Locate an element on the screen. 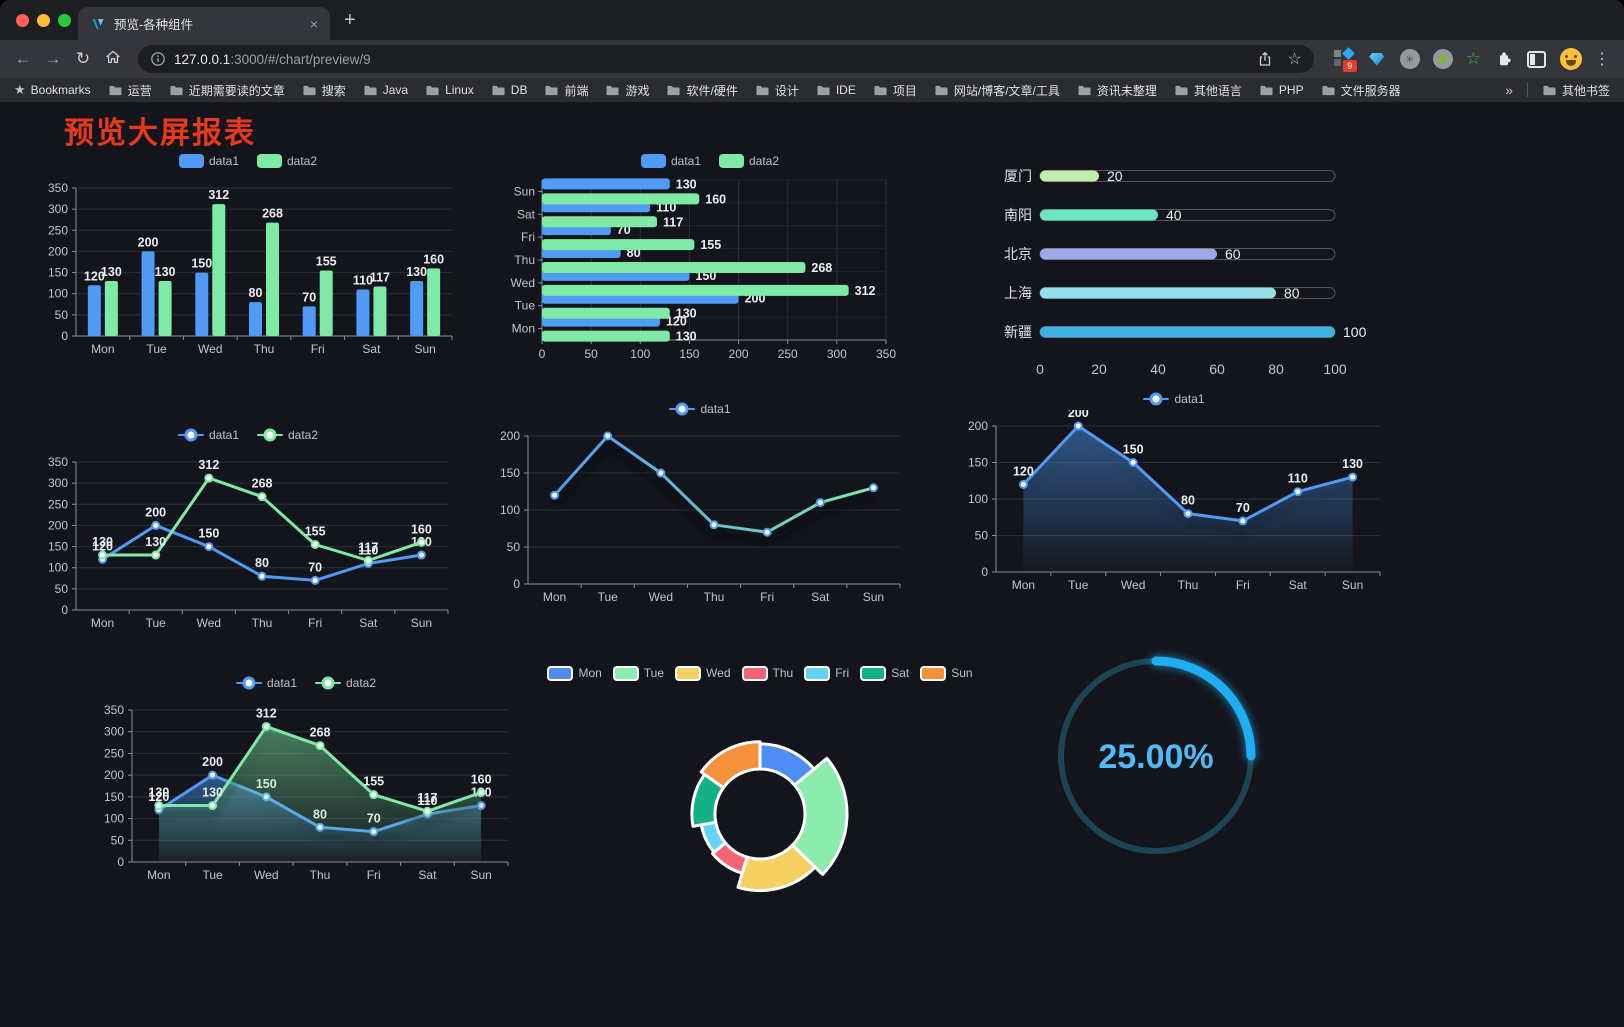 Image resolution: width=1624 pixels, height=1027 pixels. svg-text: 60 is located at coordinates (1233, 254).